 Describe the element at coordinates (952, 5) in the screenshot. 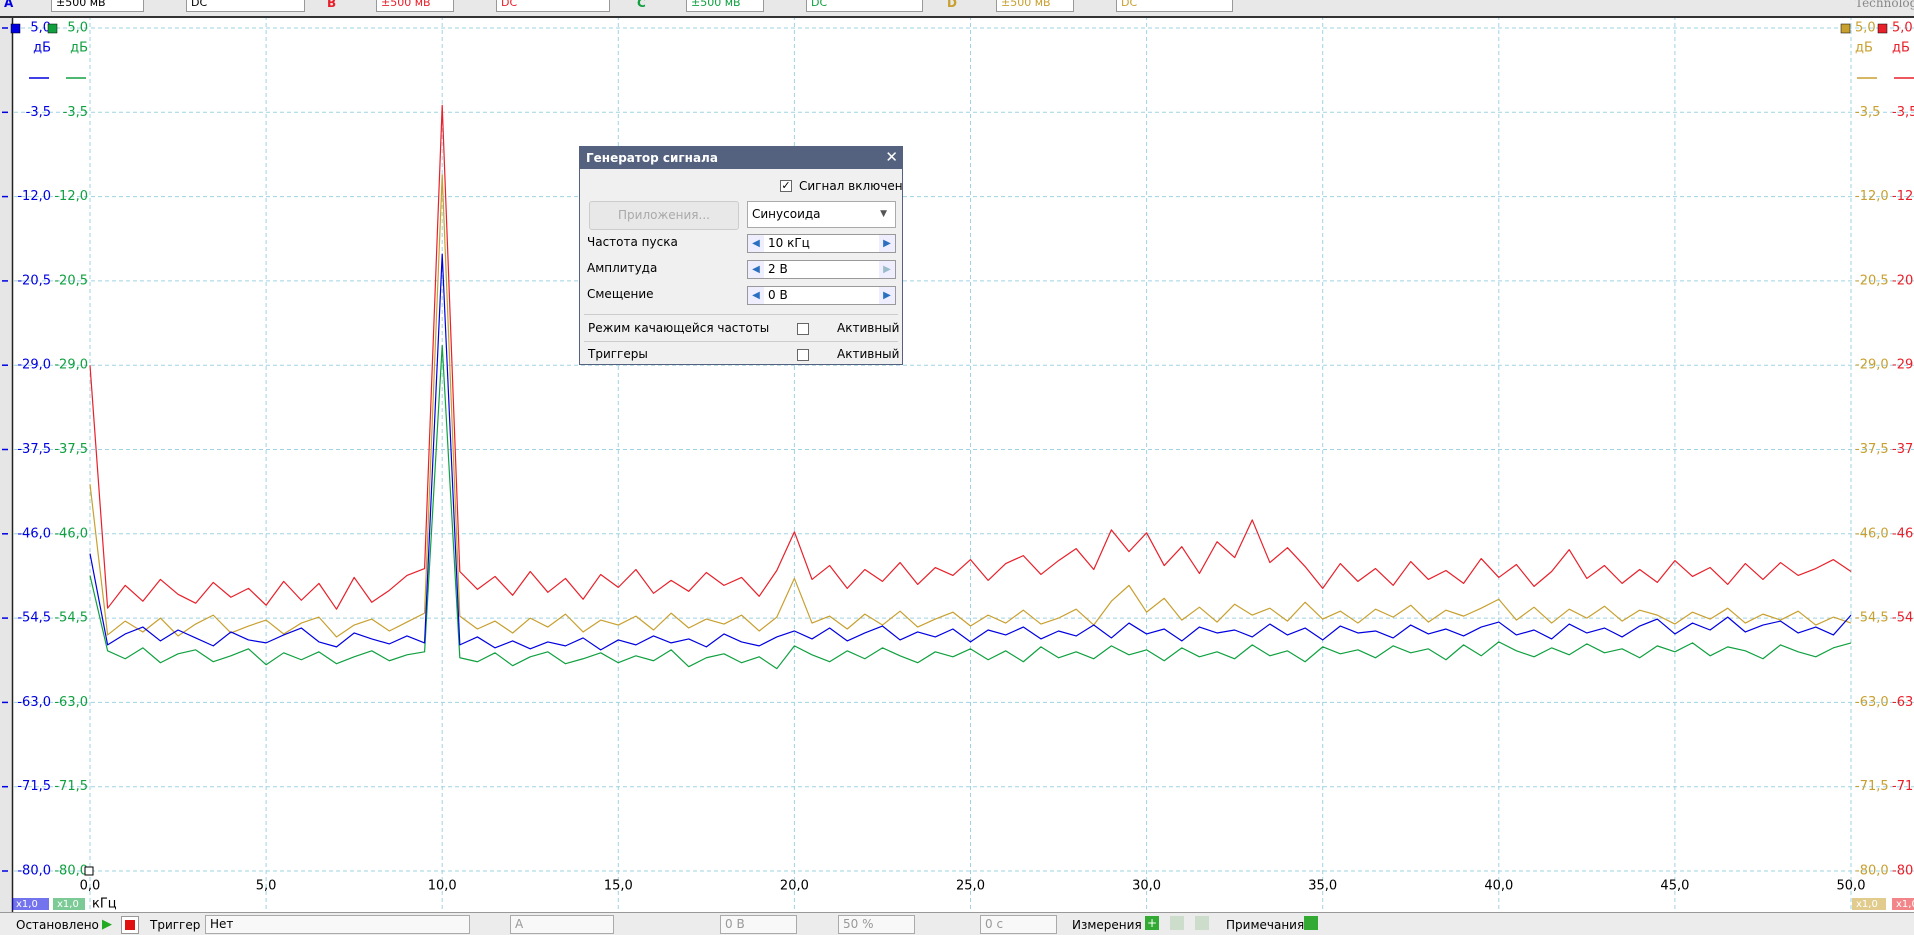

I see `channel-letter: D` at that location.